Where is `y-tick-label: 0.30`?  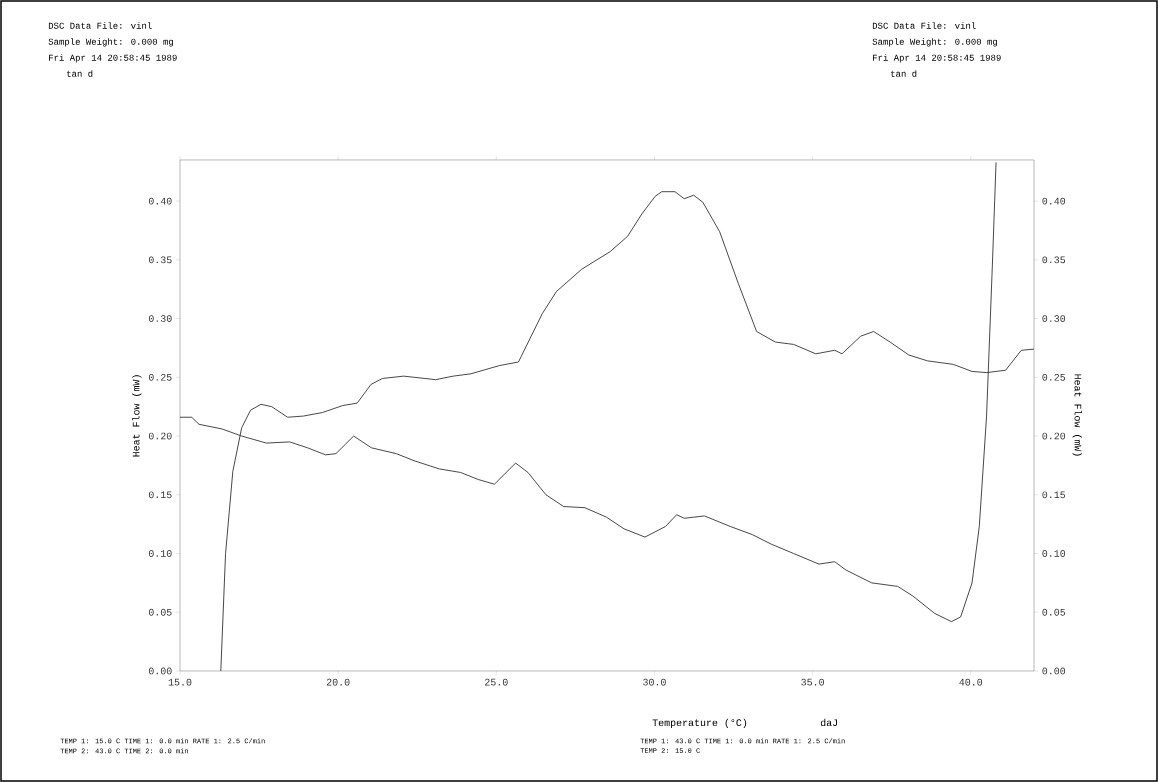
y-tick-label: 0.30 is located at coordinates (160, 318).